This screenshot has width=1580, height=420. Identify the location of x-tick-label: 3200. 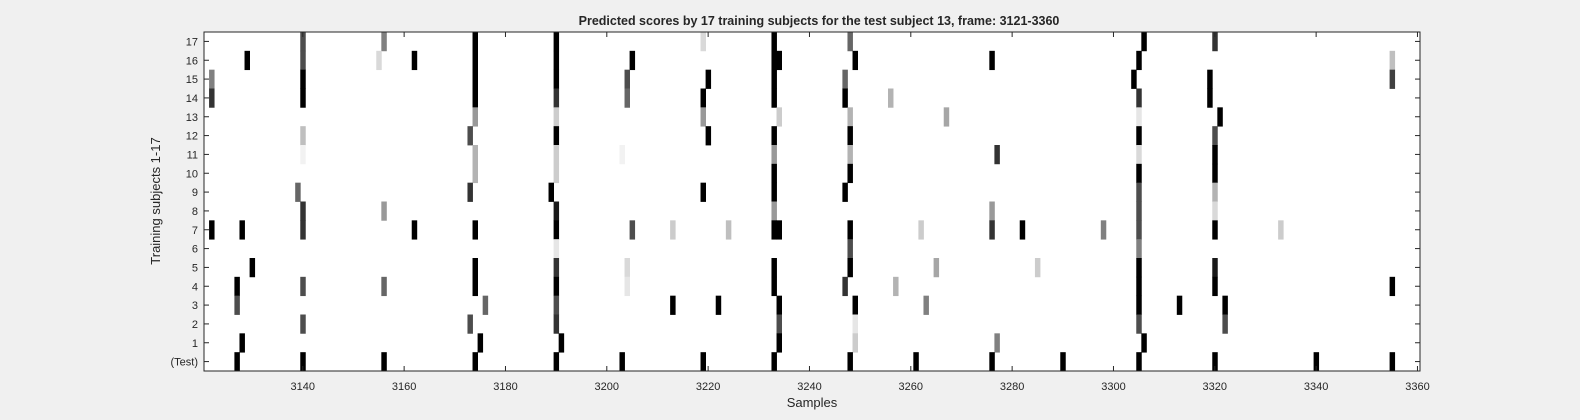
(607, 387).